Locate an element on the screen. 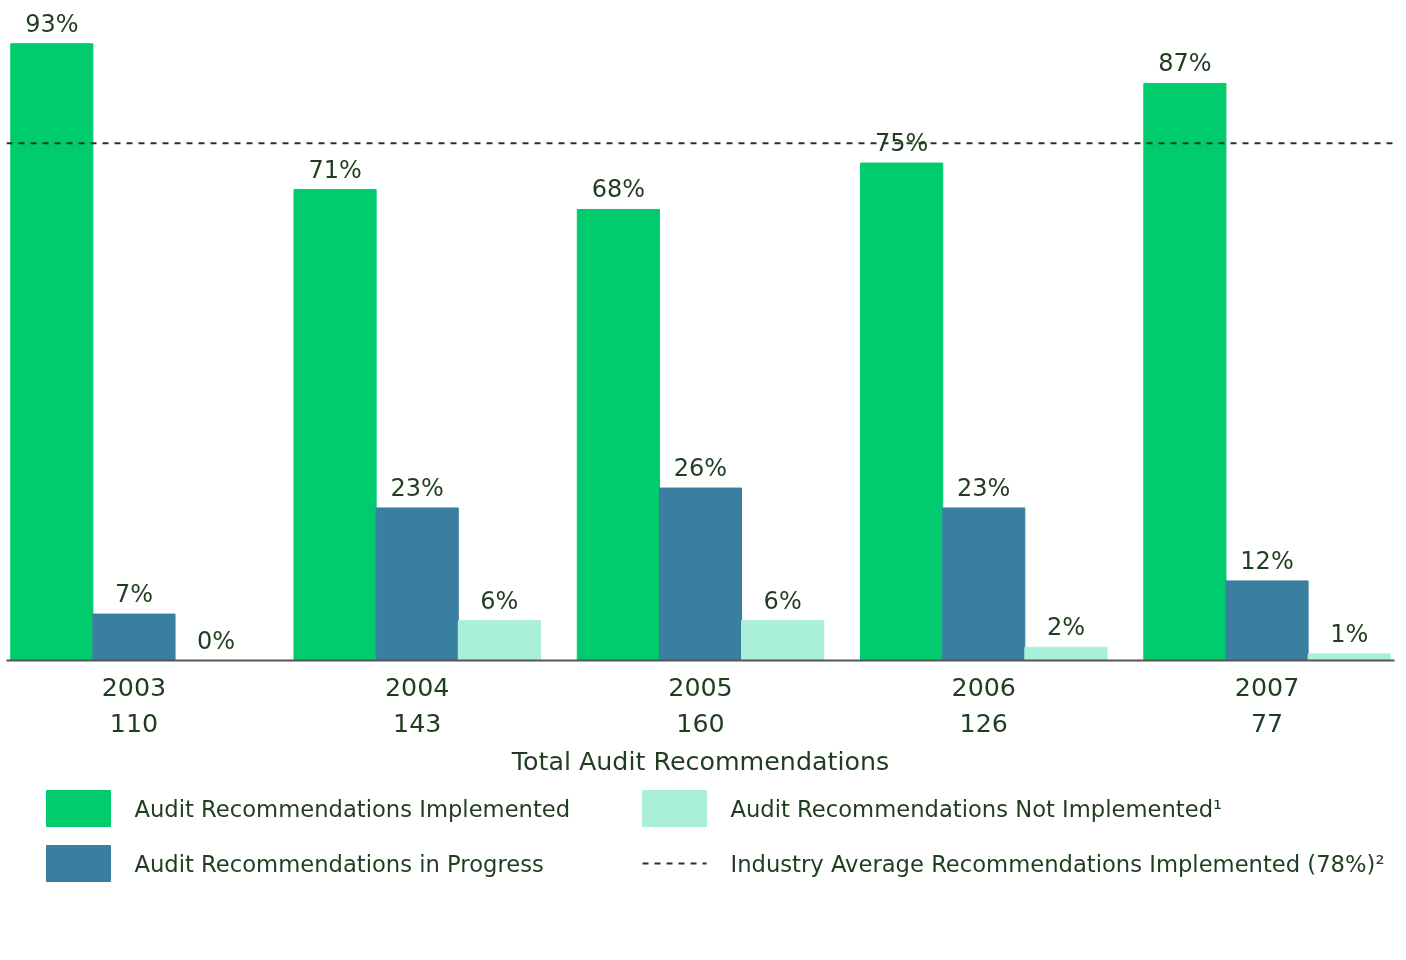  data-label: 75% is located at coordinates (901, 143).